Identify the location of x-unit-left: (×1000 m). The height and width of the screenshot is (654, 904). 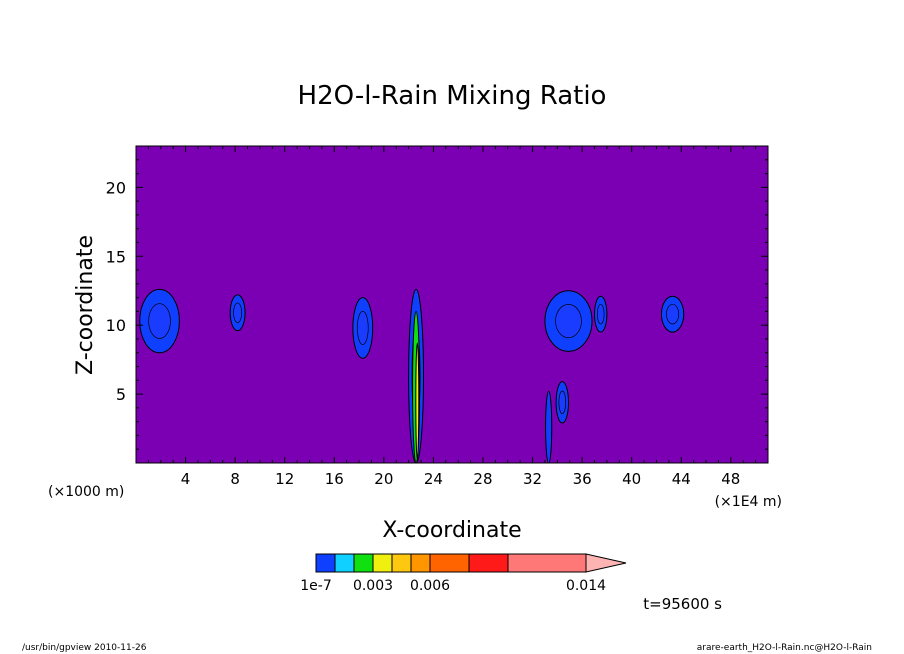
(86, 492).